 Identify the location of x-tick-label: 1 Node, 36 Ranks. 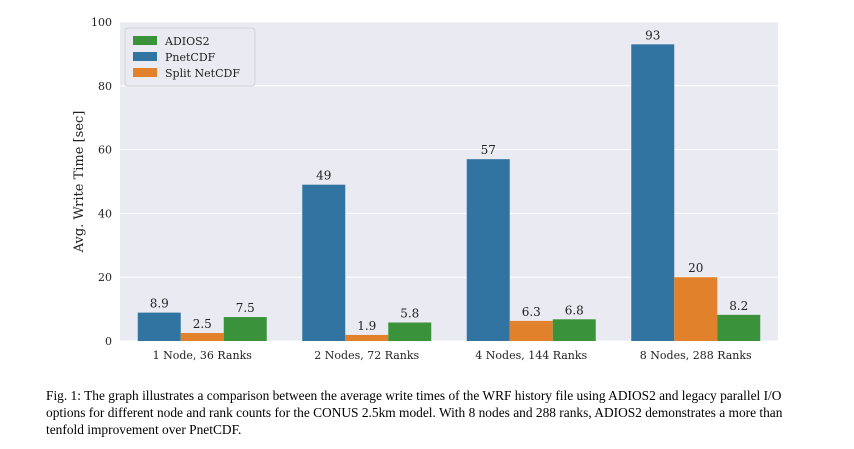
(203, 355).